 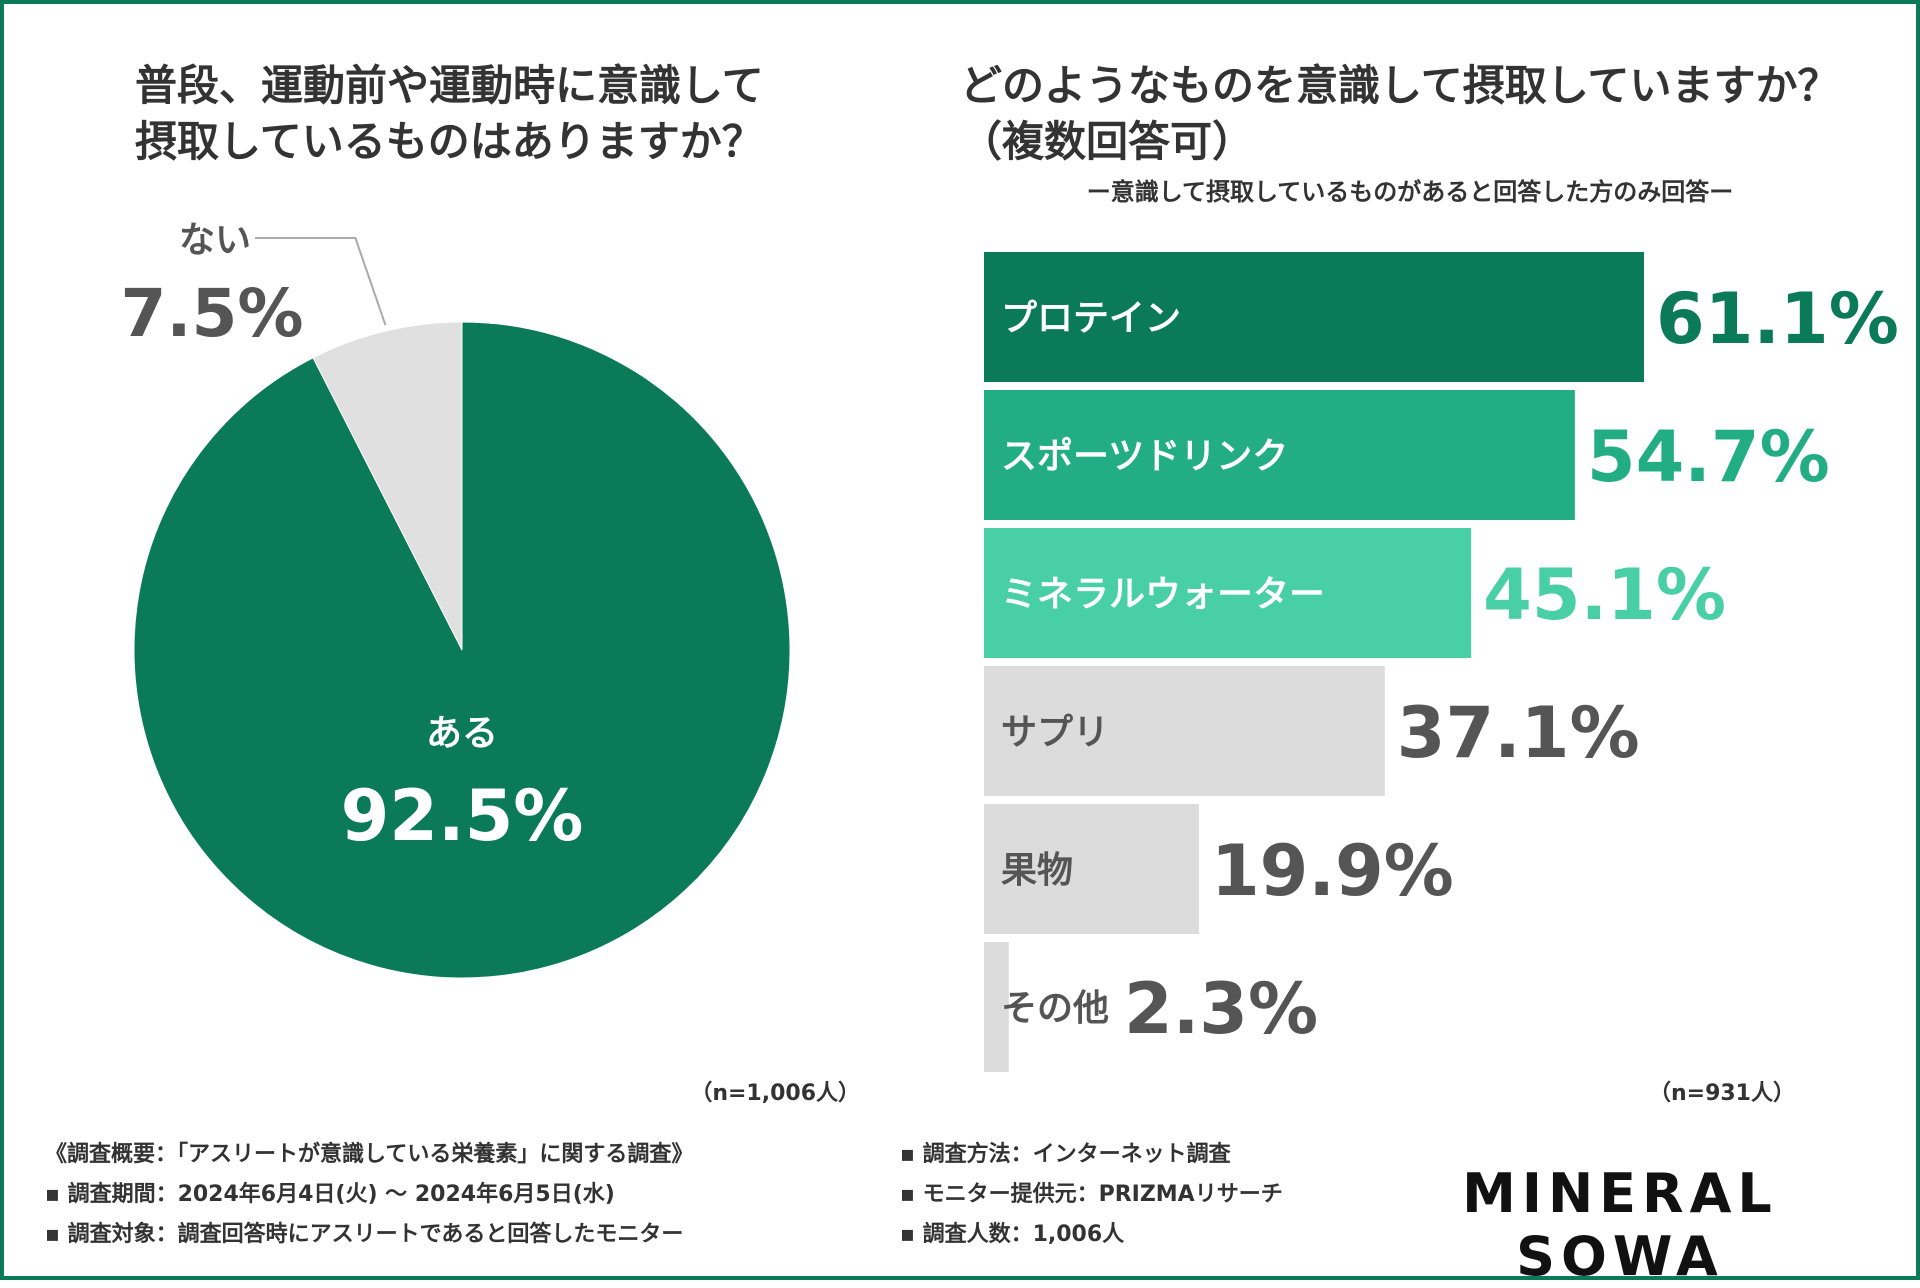 I want to click on footer-count: ▪ 調査人数：1,006人, so click(x=1012, y=1234).